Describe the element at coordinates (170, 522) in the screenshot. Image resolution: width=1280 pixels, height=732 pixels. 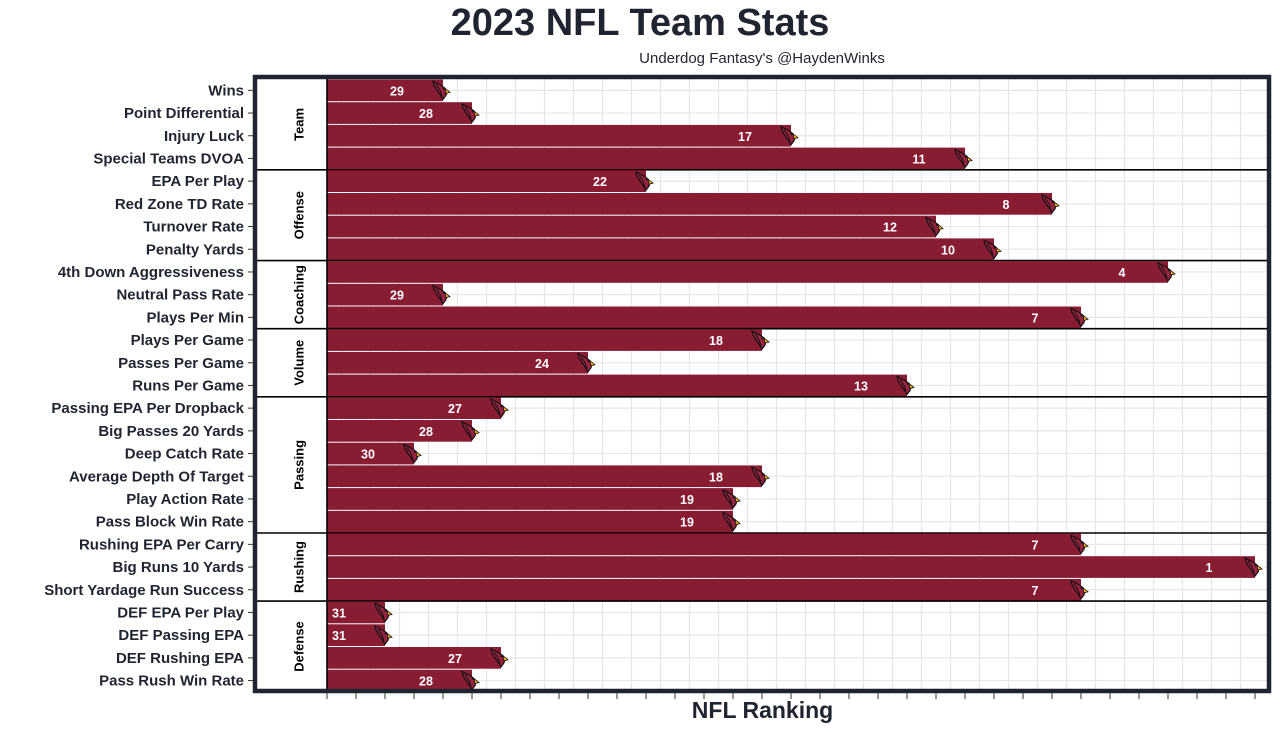
I see `y-tick-label: Pass Block Win Rate` at that location.